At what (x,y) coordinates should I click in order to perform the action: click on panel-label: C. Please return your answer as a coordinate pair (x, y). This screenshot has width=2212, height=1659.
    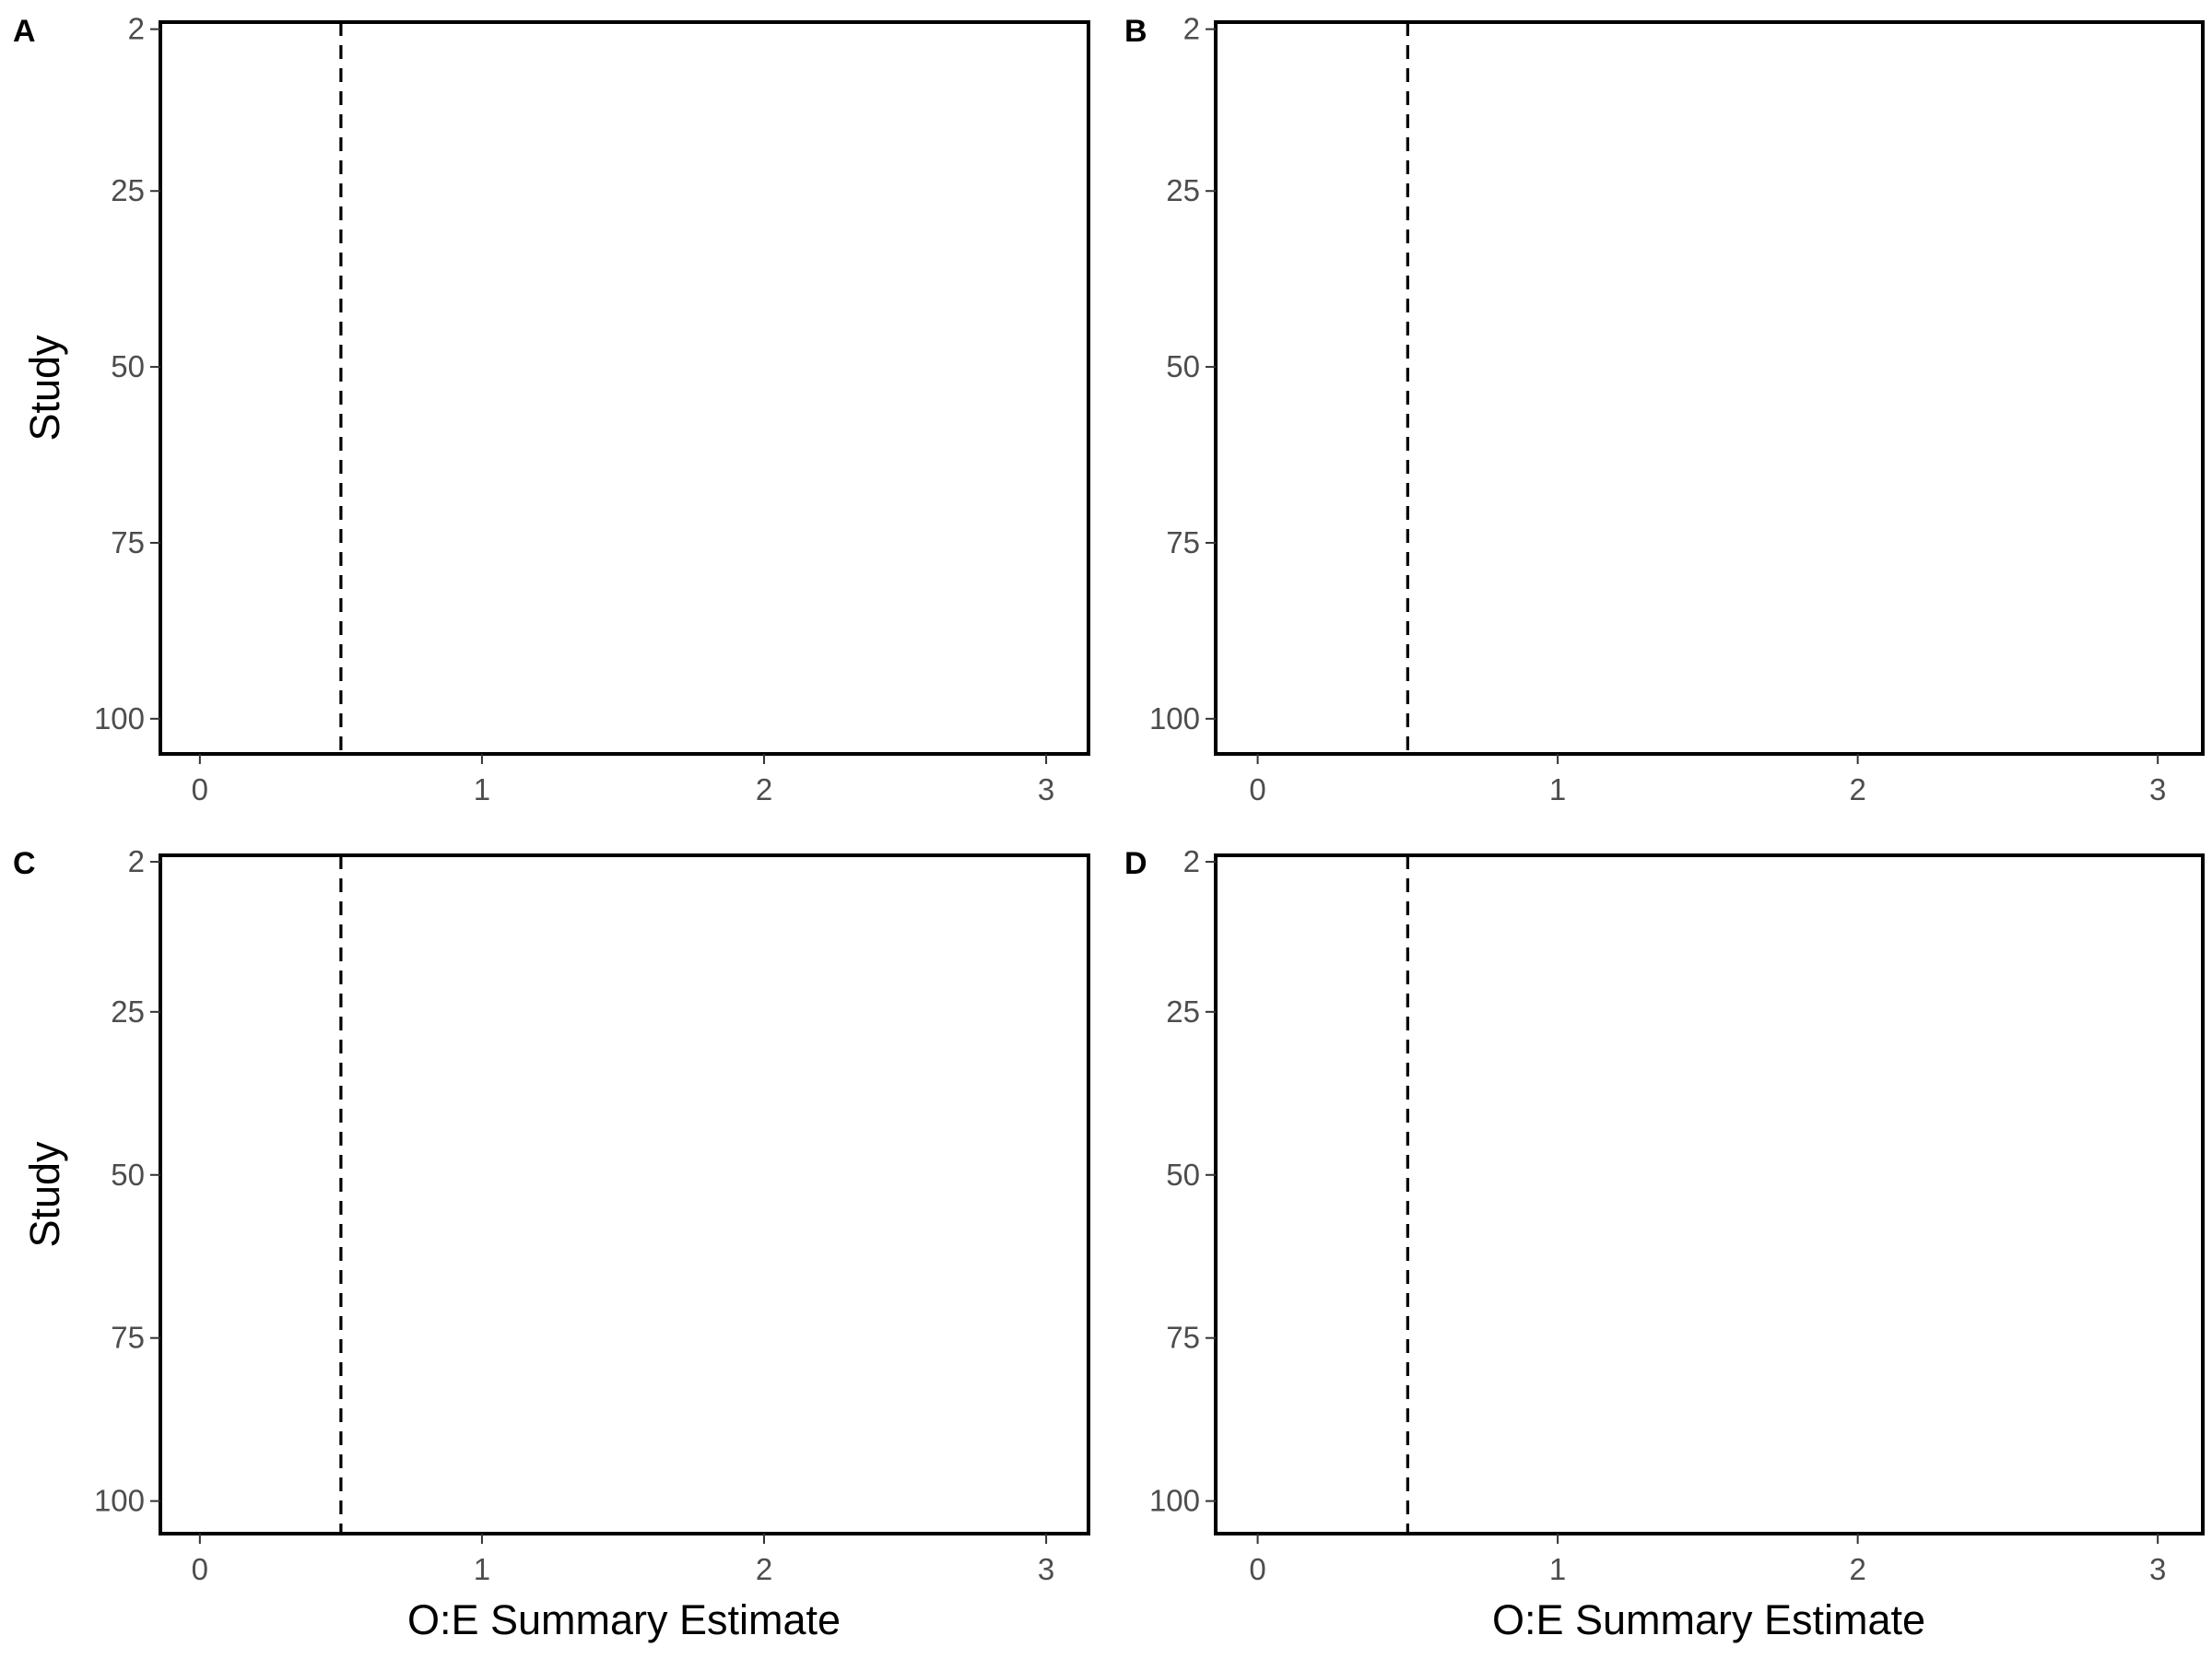
    Looking at the image, I should click on (24, 863).